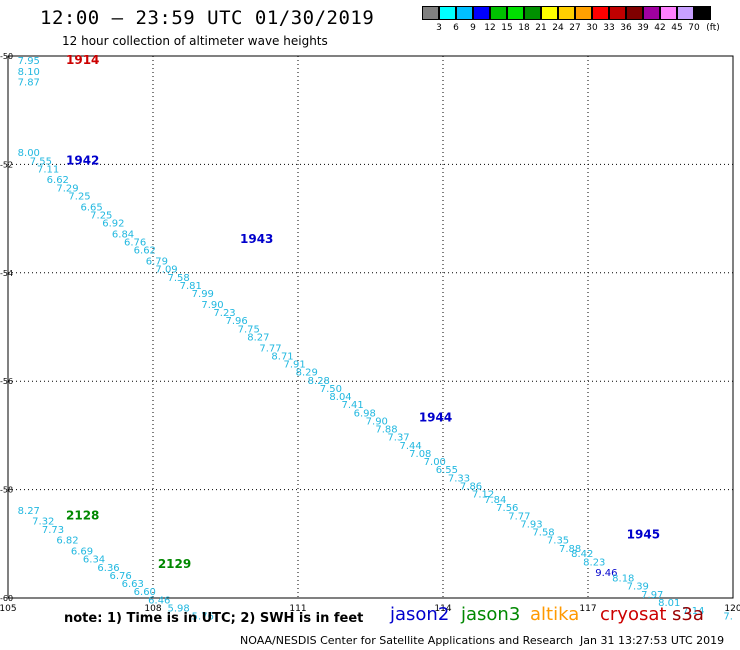  I want to click on wave-height-value: 6.82, so click(67, 541).